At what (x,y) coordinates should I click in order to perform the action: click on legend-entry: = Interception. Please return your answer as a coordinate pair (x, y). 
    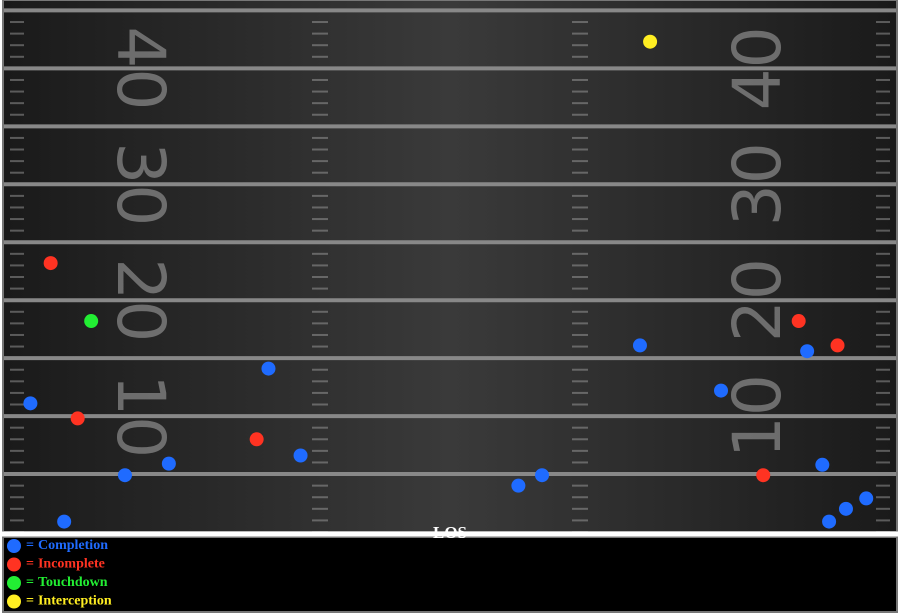
    Looking at the image, I should click on (69, 601).